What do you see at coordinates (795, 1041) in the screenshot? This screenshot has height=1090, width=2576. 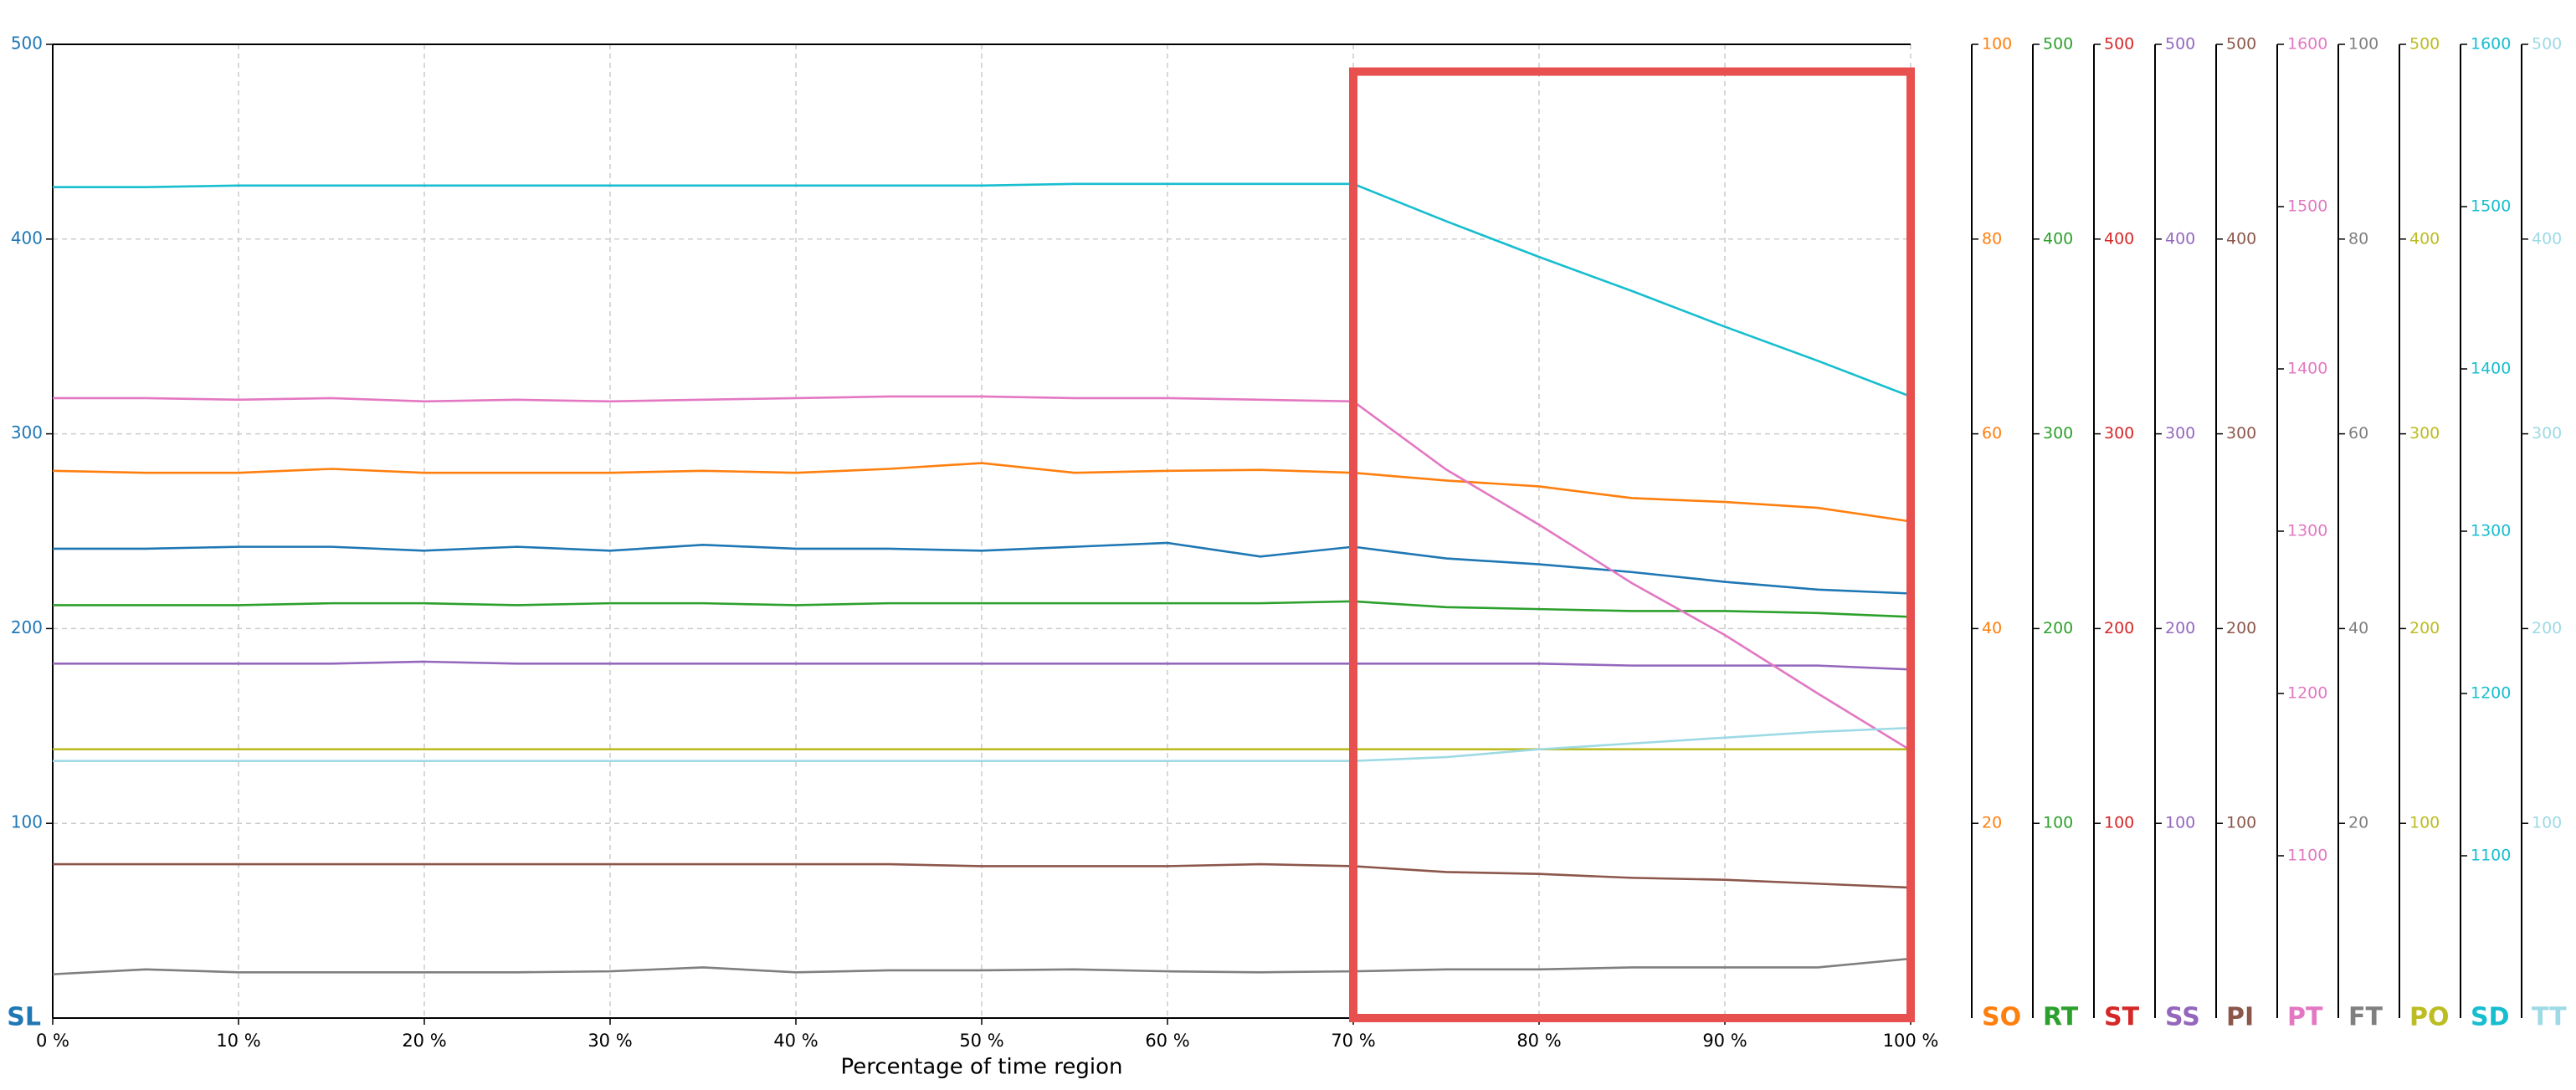 I see `x-tick-label: 40 %` at bounding box center [795, 1041].